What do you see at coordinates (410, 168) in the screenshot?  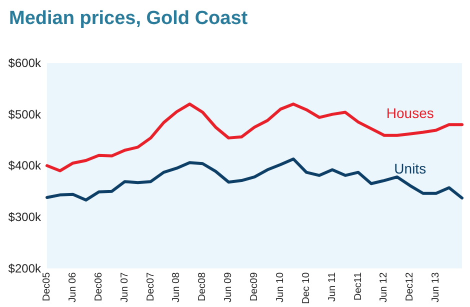 I see `series-label: Units` at bounding box center [410, 168].